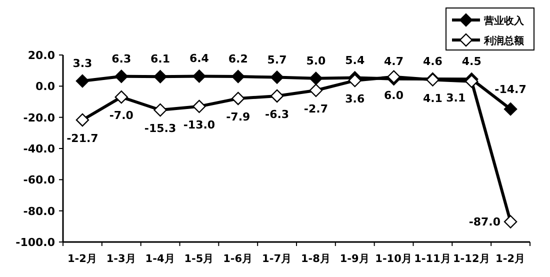 This screenshot has width=550, height=277. I want to click on data-label: 4.5, so click(472, 61).